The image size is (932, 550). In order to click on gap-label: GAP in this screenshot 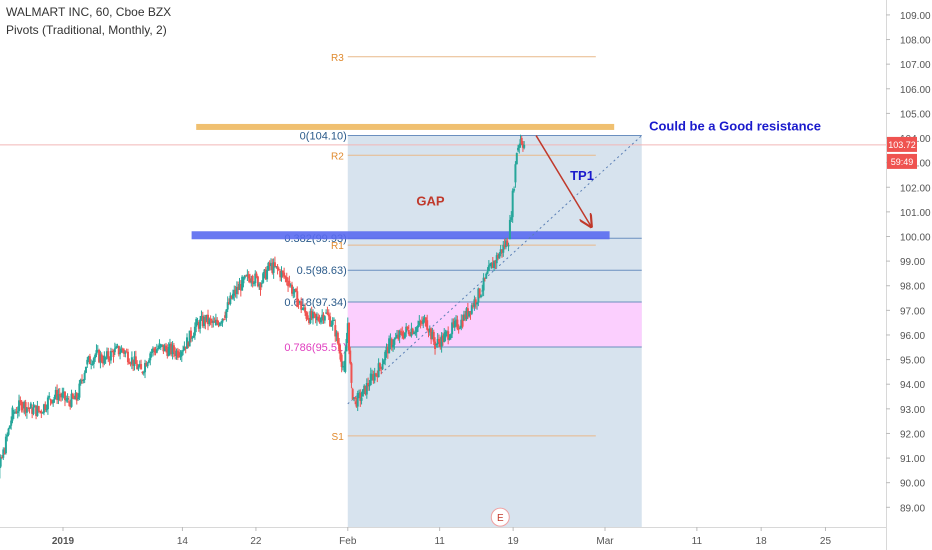, I will do `click(430, 201)`.